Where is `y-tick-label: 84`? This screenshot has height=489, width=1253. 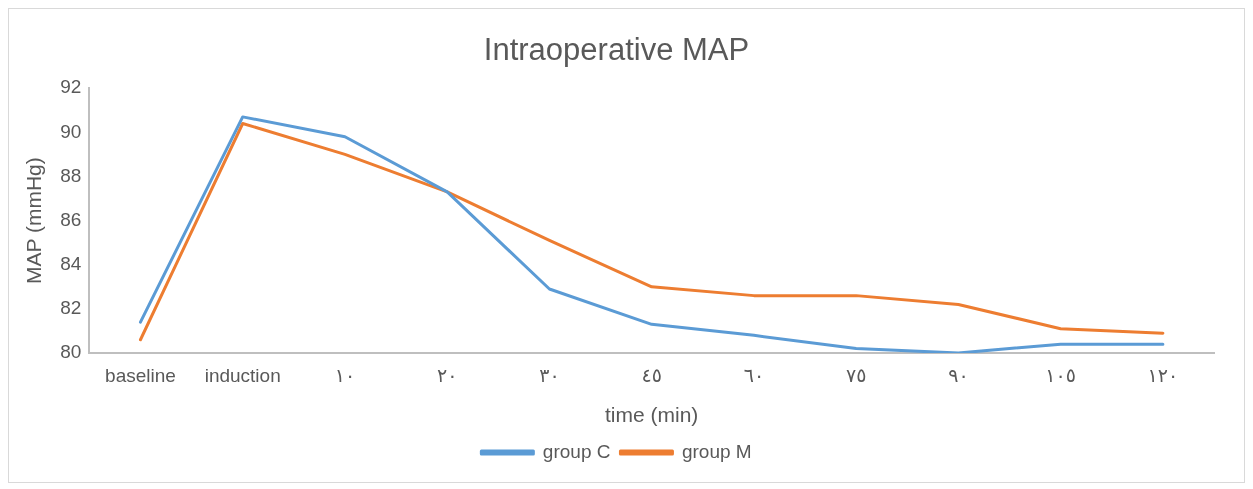 y-tick-label: 84 is located at coordinates (71, 263).